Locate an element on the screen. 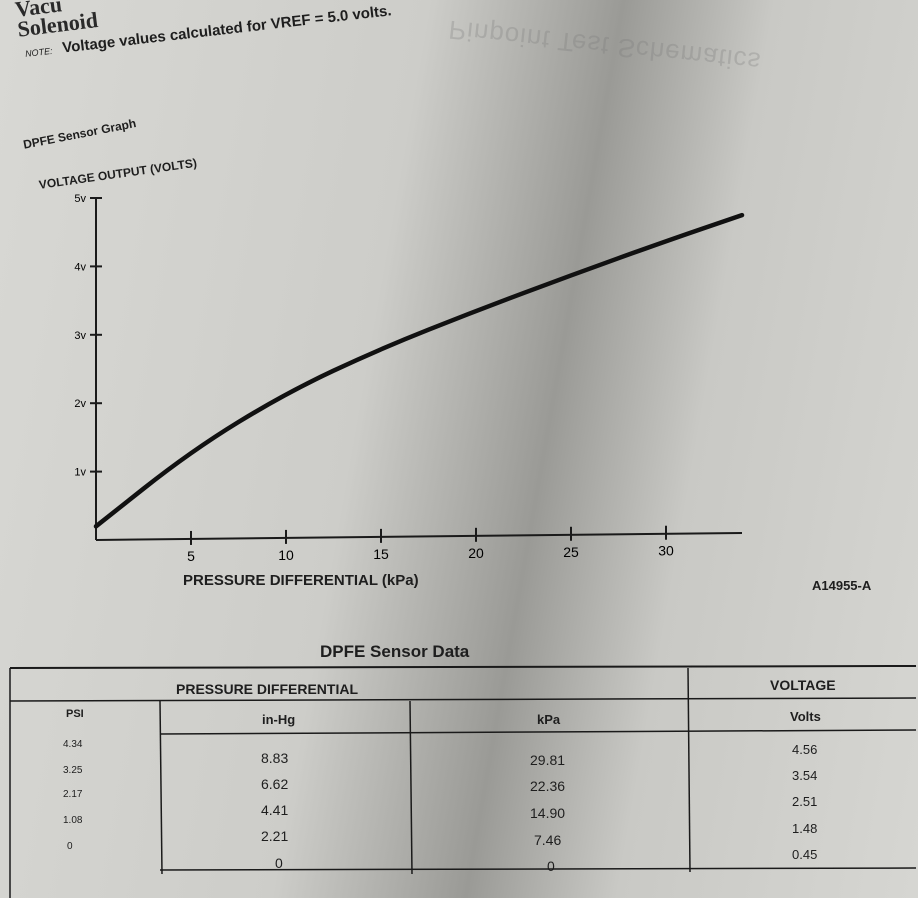  volts-cell-3: 2.51 is located at coordinates (805, 801).